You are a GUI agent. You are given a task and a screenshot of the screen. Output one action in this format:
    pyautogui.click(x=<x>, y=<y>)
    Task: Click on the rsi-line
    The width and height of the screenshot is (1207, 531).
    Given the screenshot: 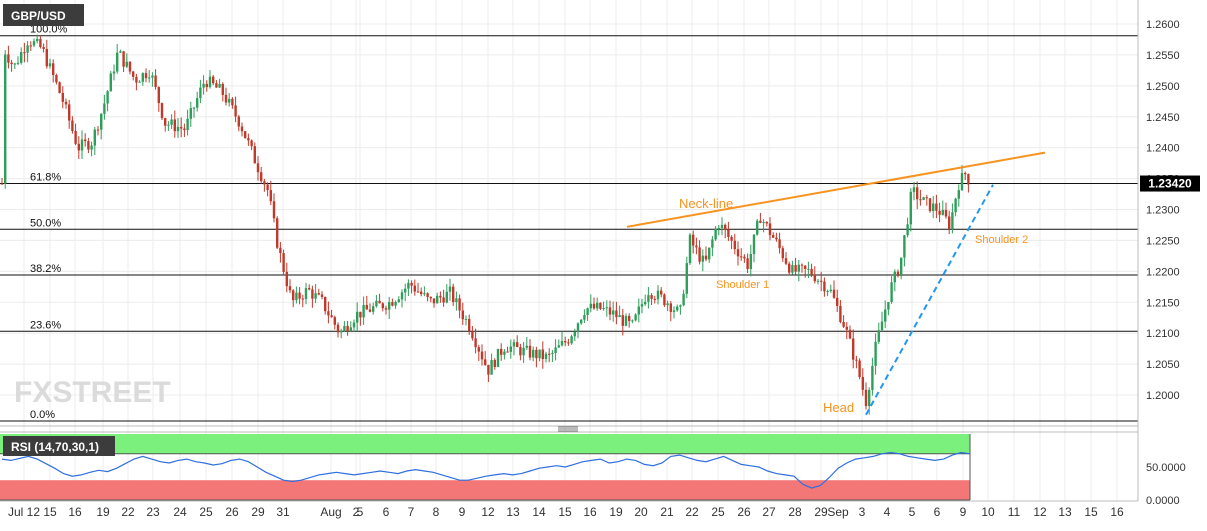 What is the action you would take?
    pyautogui.click(x=486, y=470)
    